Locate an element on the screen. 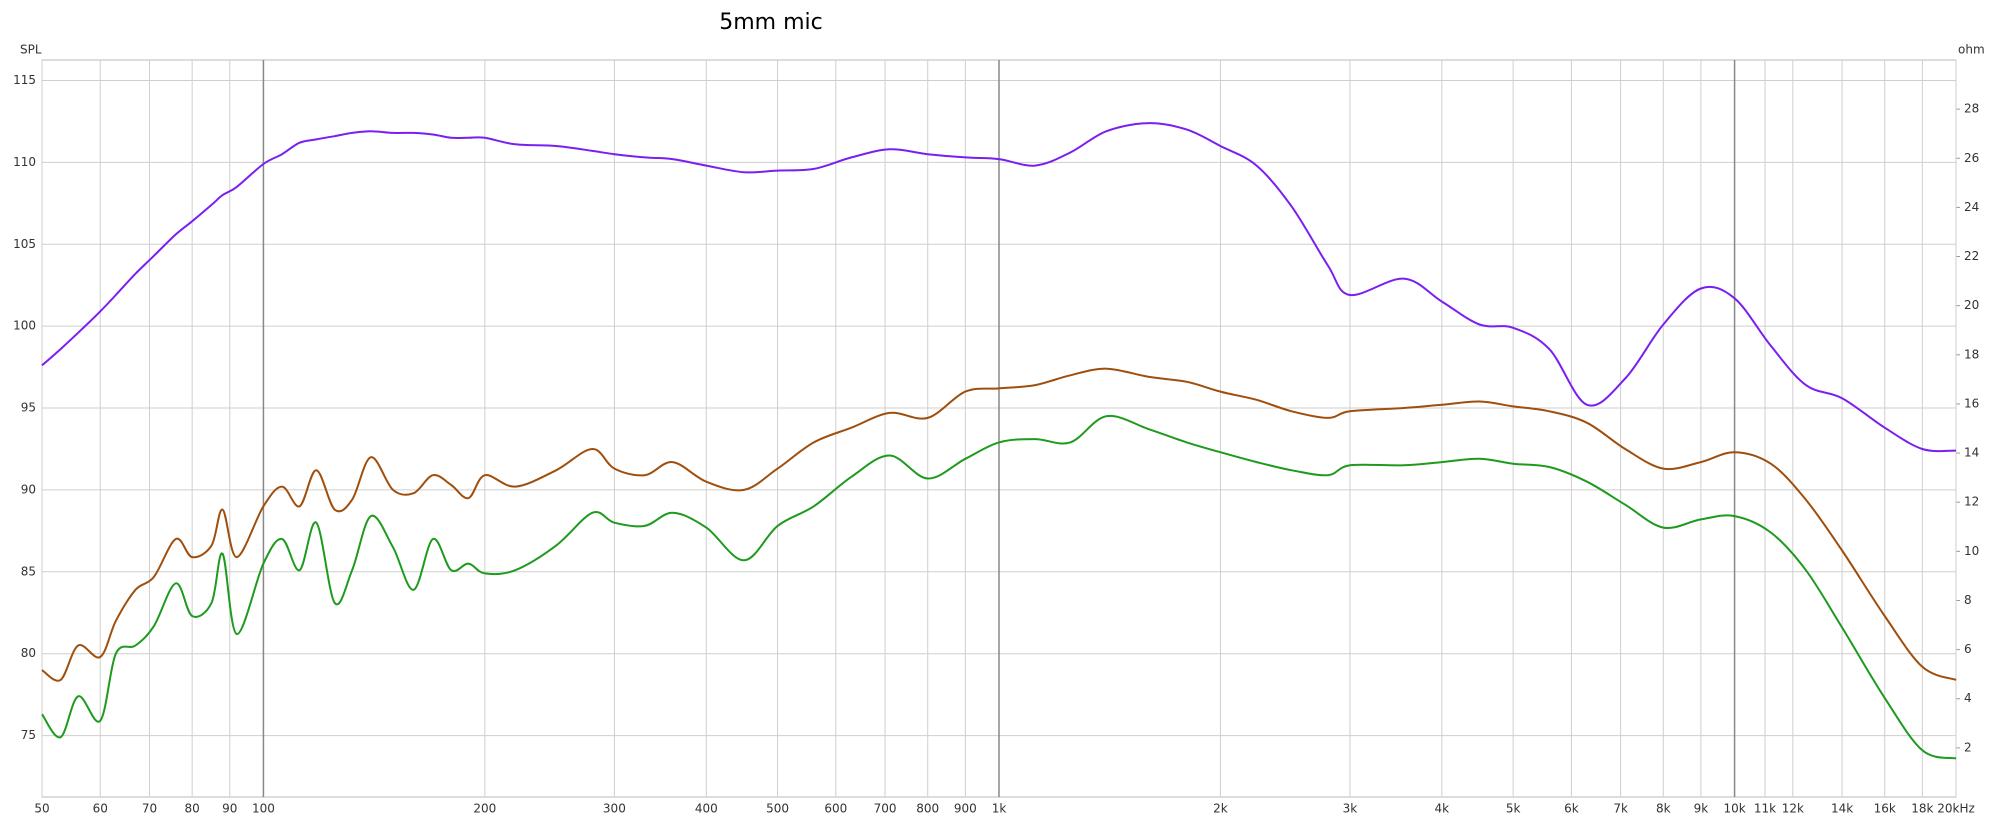 The width and height of the screenshot is (2000, 819). x-tick-label: 5k is located at coordinates (1513, 809).